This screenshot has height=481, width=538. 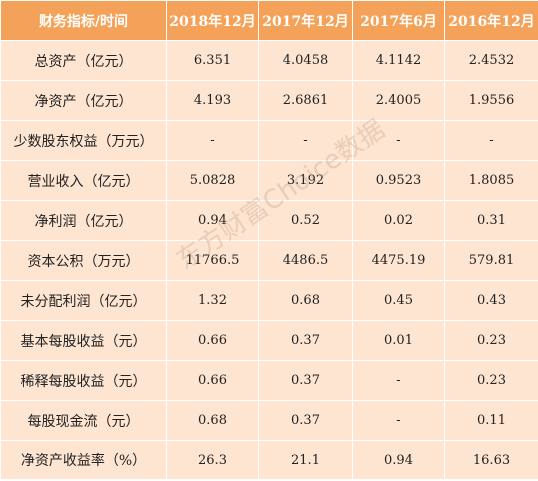 I want to click on table-cell: 4.0458, so click(x=305, y=60).